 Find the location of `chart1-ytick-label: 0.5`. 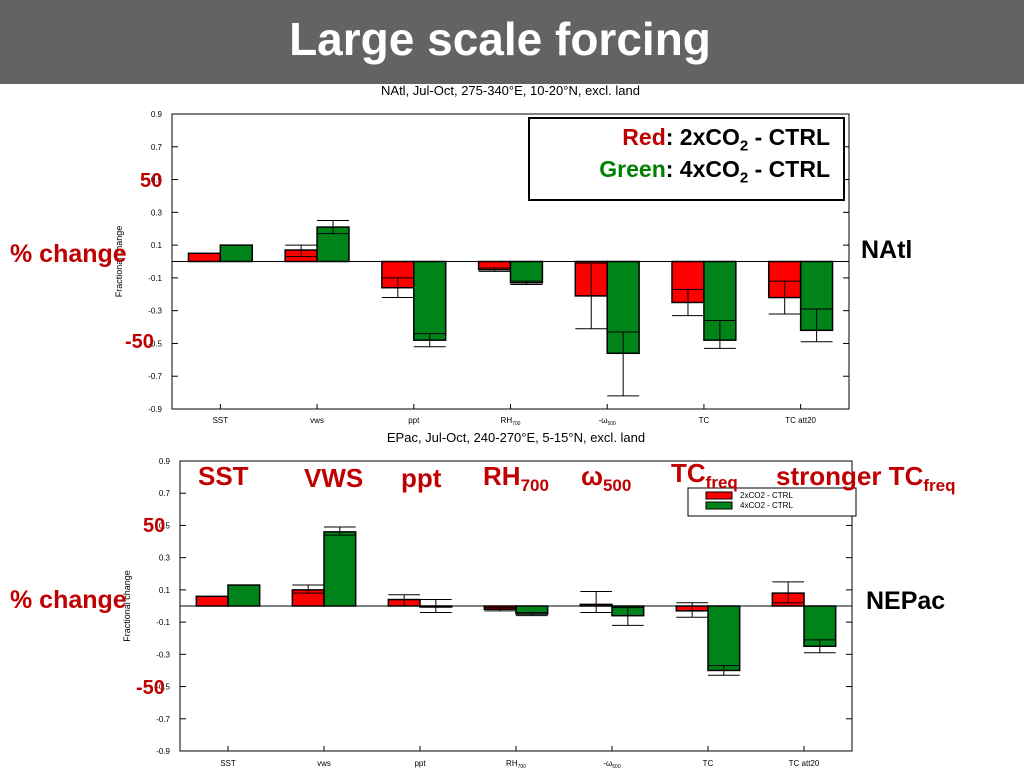

chart1-ytick-label: 0.5 is located at coordinates (157, 180).